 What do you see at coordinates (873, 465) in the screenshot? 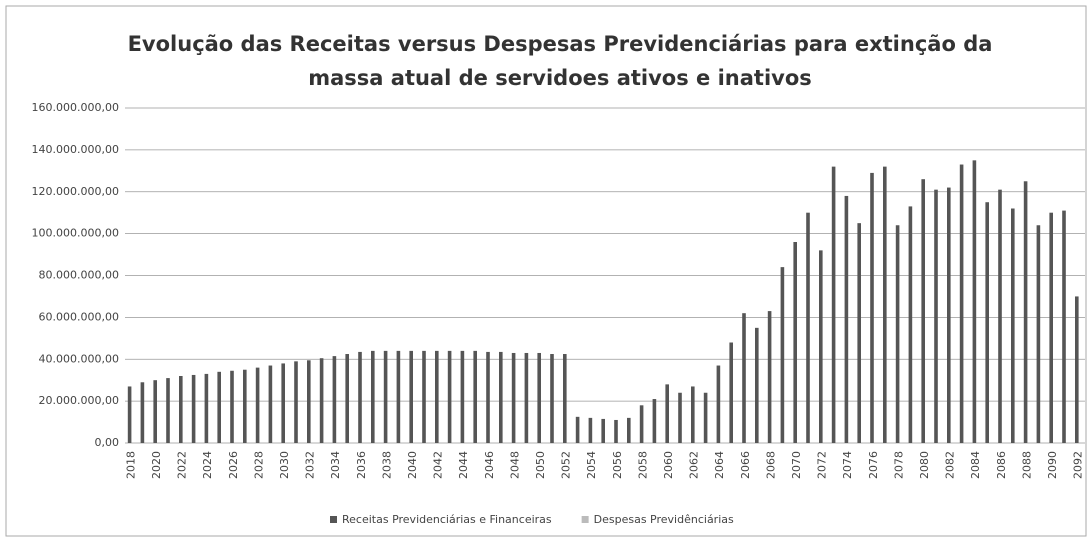
I see `x-tick-label: 2076` at bounding box center [873, 465].